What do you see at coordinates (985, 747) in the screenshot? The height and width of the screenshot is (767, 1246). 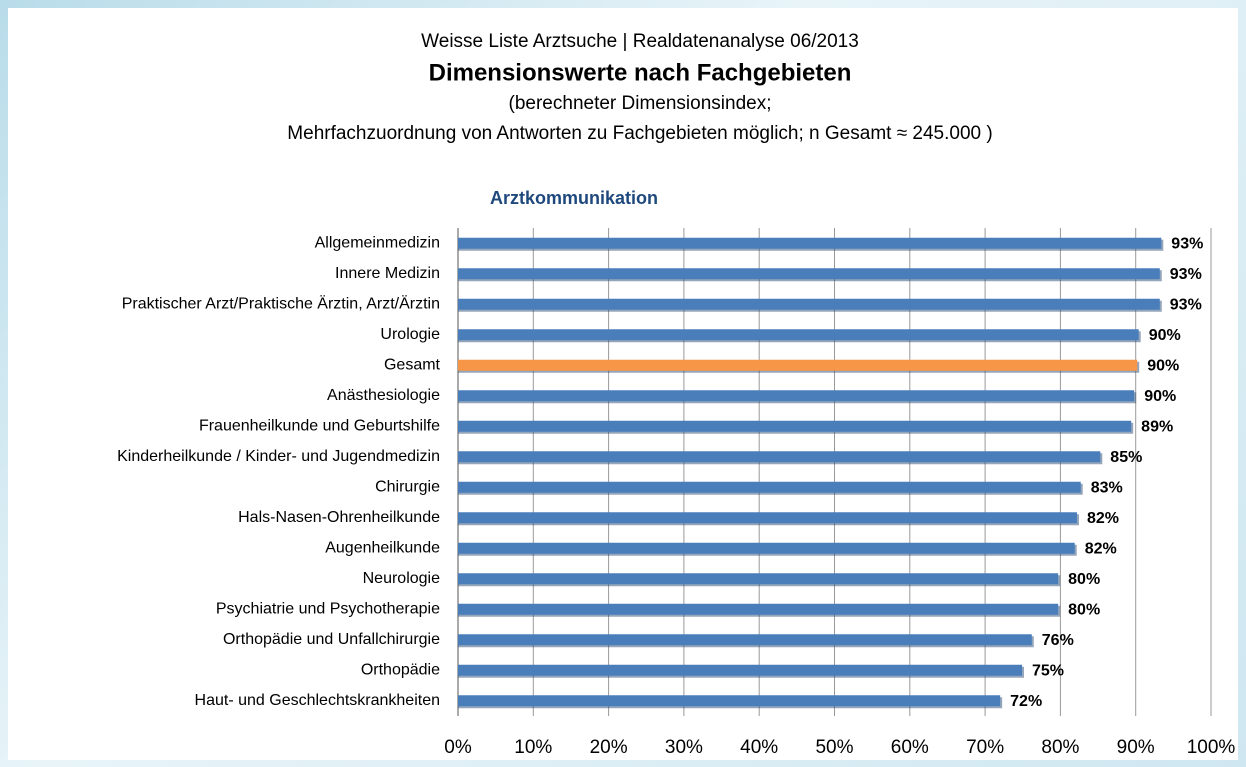 I see `x-tick-label: 70%` at bounding box center [985, 747].